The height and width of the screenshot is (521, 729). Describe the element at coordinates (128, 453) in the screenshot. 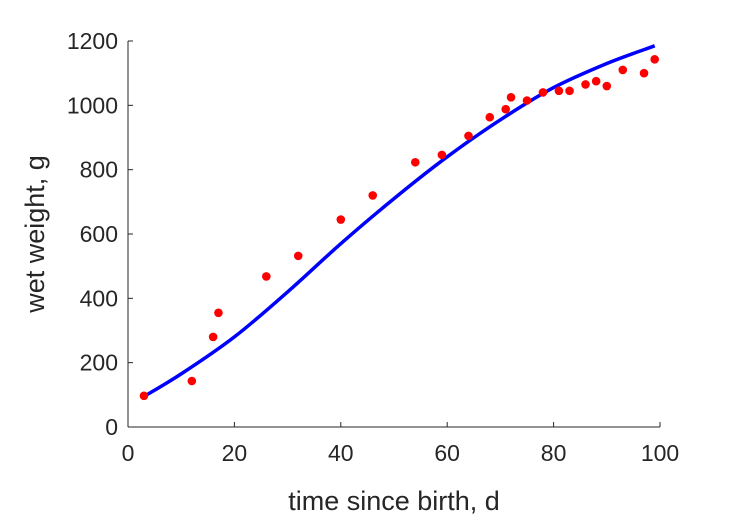

I see `x-tick-label: 0` at that location.